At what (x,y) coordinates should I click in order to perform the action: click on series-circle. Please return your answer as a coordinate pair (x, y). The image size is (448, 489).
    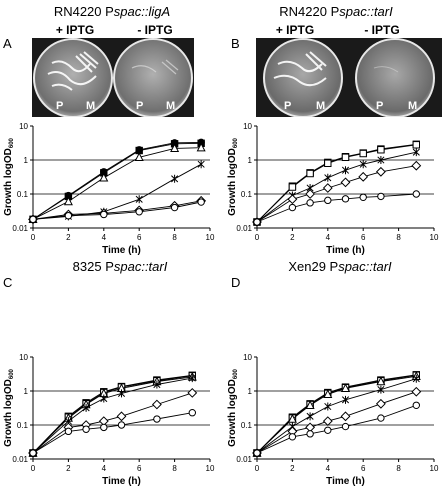
    Looking at the image, I should click on (113, 433).